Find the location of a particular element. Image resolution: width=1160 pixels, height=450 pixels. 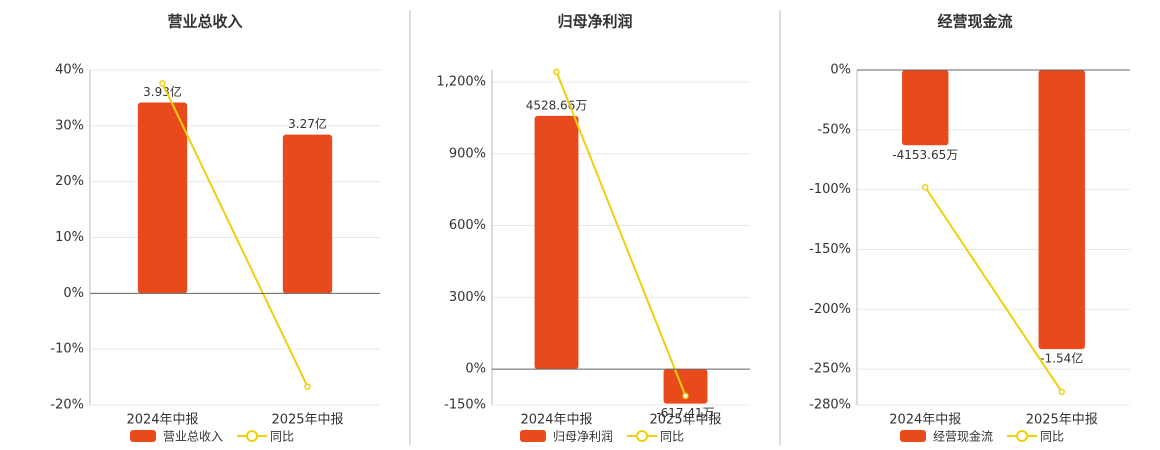

y-tick-label: -50% is located at coordinates (834, 129).